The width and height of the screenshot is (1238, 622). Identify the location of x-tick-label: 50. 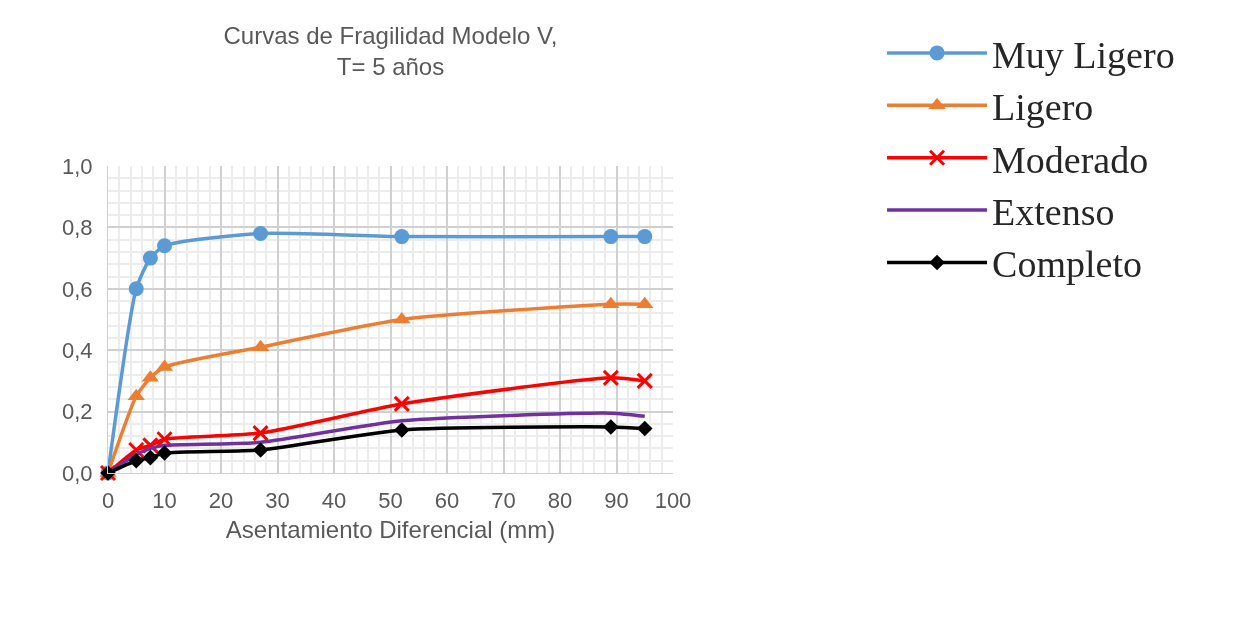
(390, 501).